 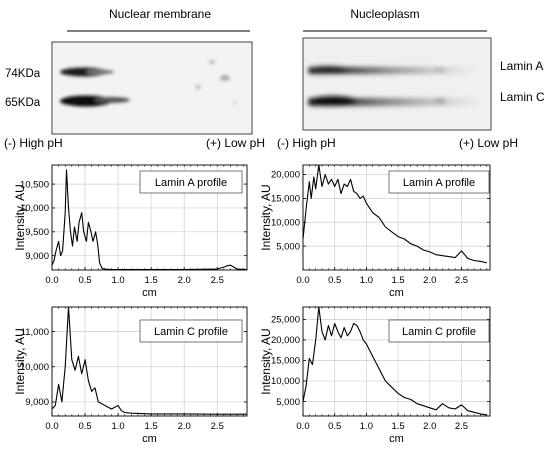 What do you see at coordinates (521, 66) in the screenshot?
I see `band-label-lamin-a: Lamin A` at bounding box center [521, 66].